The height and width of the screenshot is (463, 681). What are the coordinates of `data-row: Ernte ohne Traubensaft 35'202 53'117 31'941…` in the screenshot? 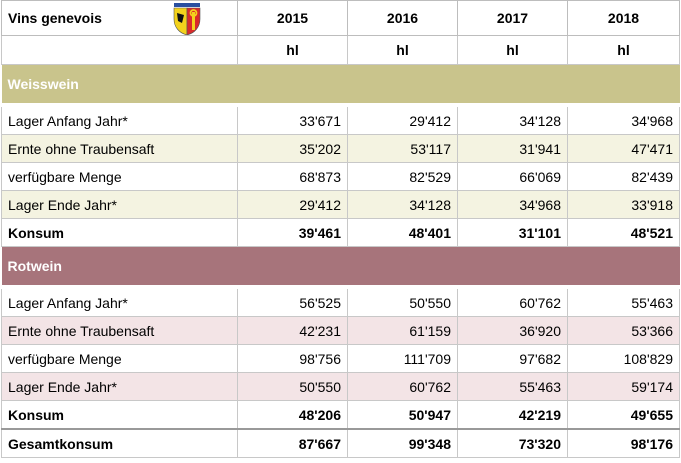 It's located at (340, 148).